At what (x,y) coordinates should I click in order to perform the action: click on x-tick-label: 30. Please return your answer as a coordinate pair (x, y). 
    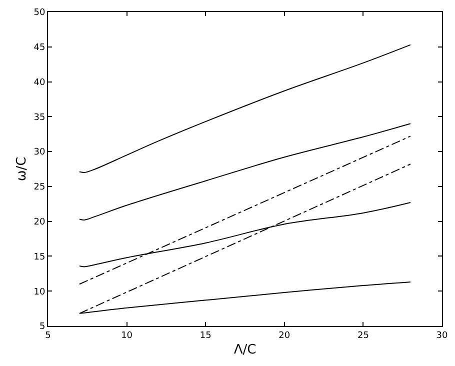
    Looking at the image, I should click on (442, 335).